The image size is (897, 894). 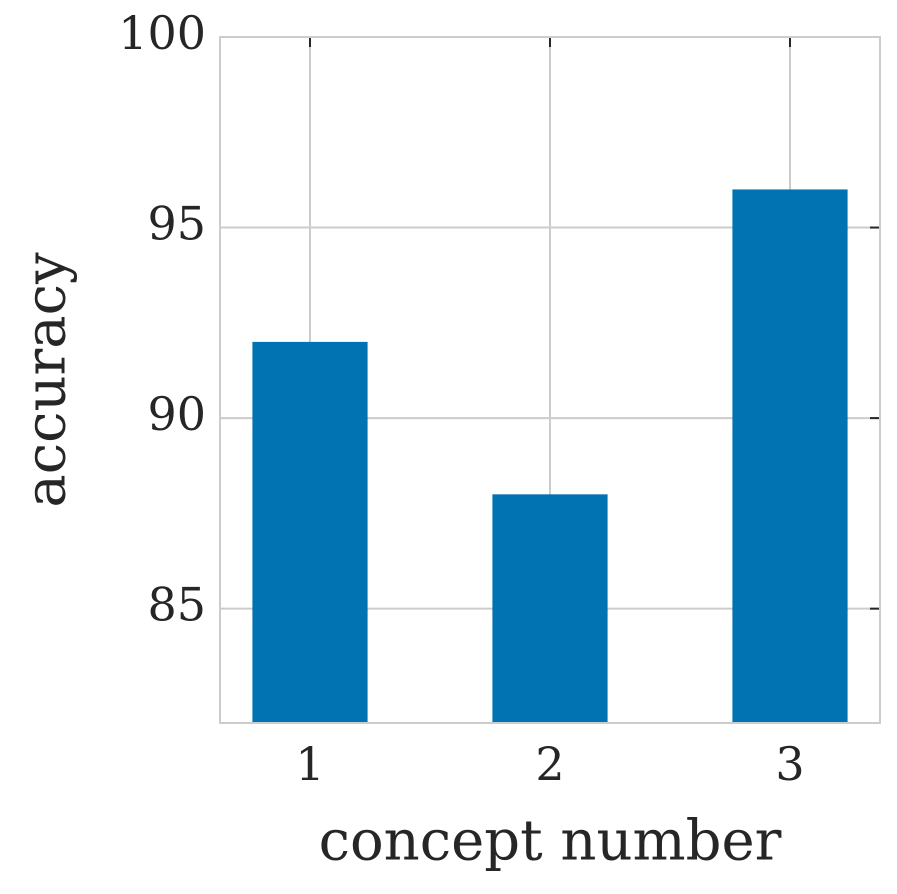 What do you see at coordinates (309, 764) in the screenshot?
I see `x-tick-label: 1` at bounding box center [309, 764].